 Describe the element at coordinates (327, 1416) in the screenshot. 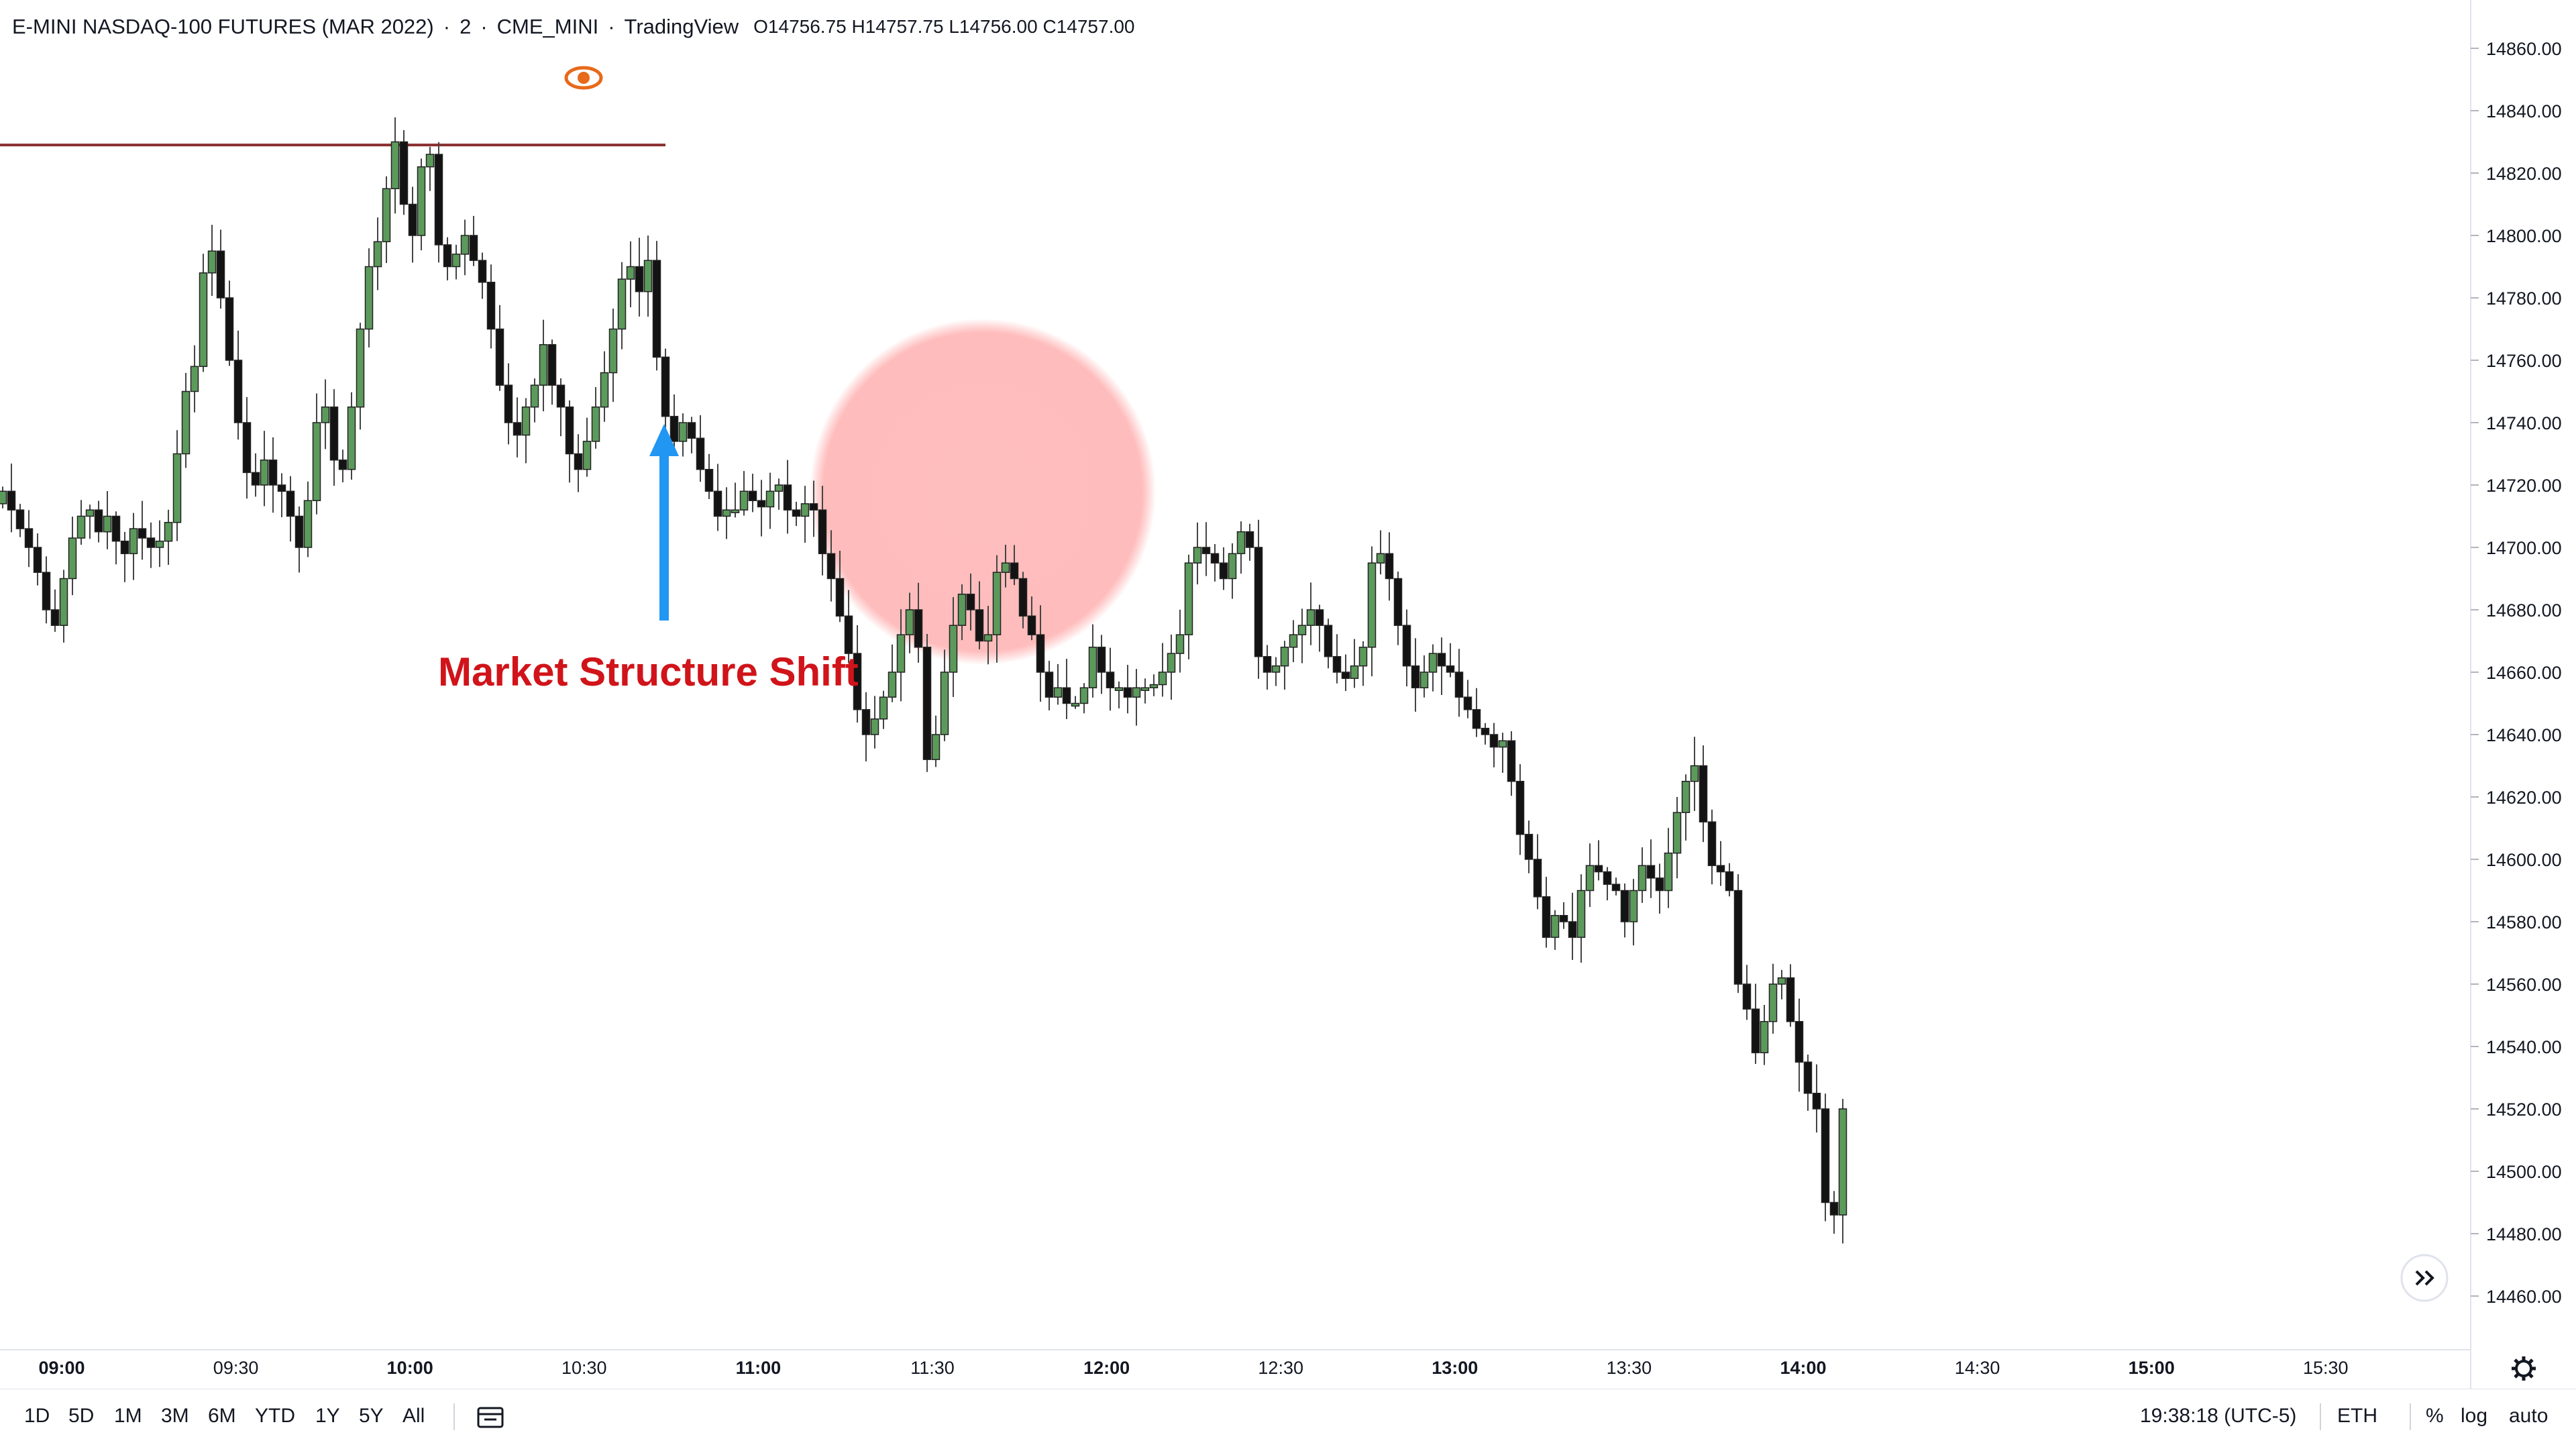

I see `range-1y-button: 1Y` at that location.